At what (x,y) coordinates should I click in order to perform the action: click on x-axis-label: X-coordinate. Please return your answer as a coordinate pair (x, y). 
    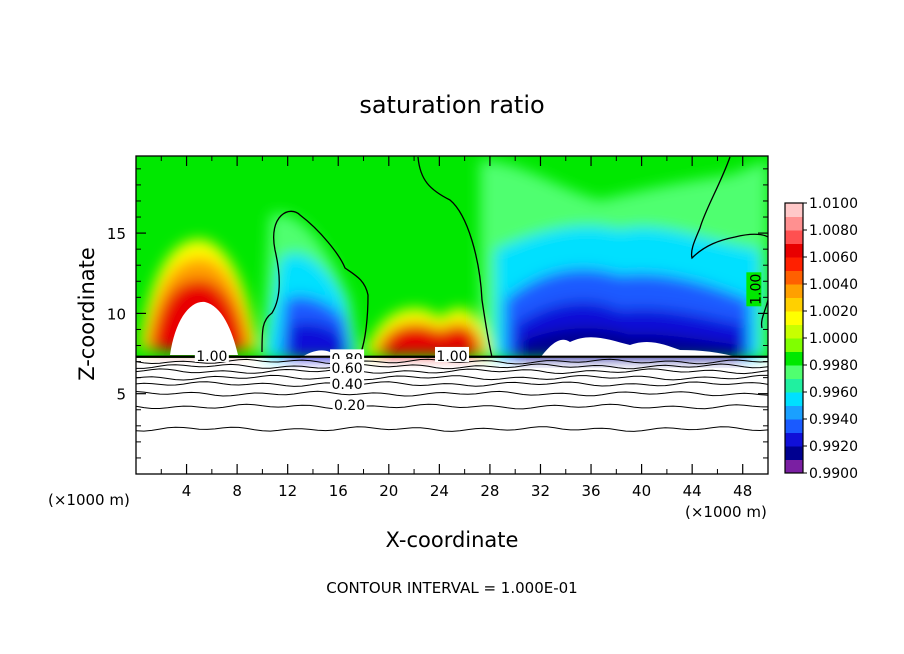
    Looking at the image, I should click on (452, 540).